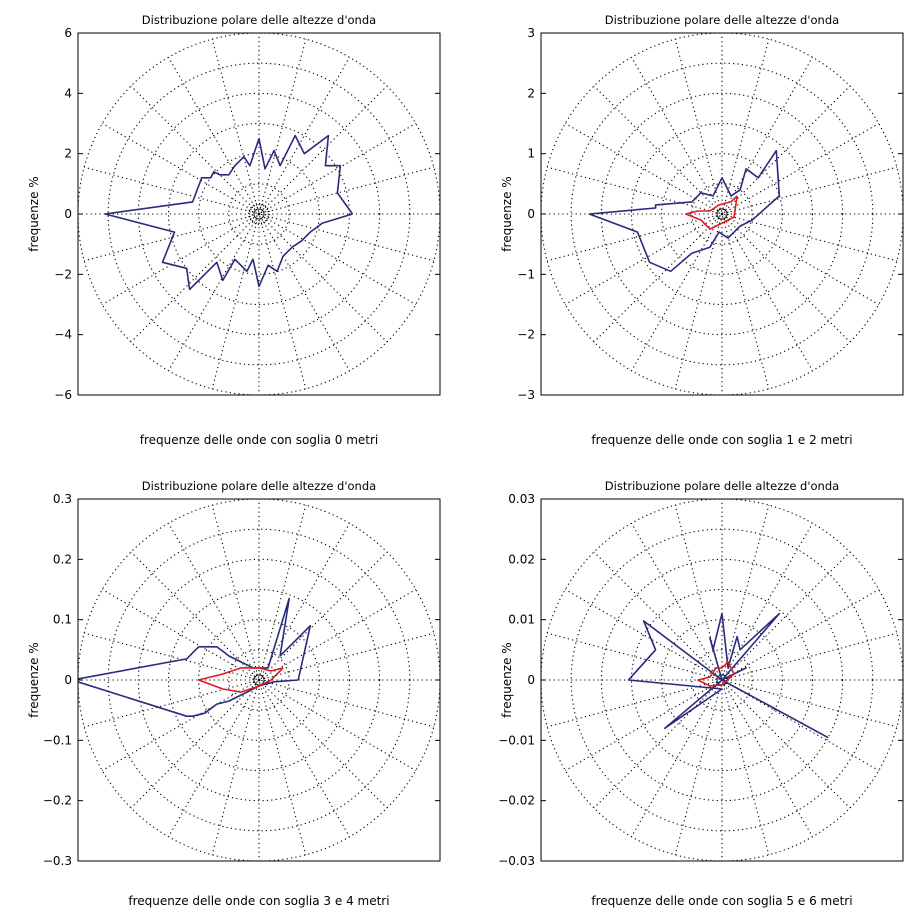  I want to click on y-tick-label: −3, so click(526, 395).